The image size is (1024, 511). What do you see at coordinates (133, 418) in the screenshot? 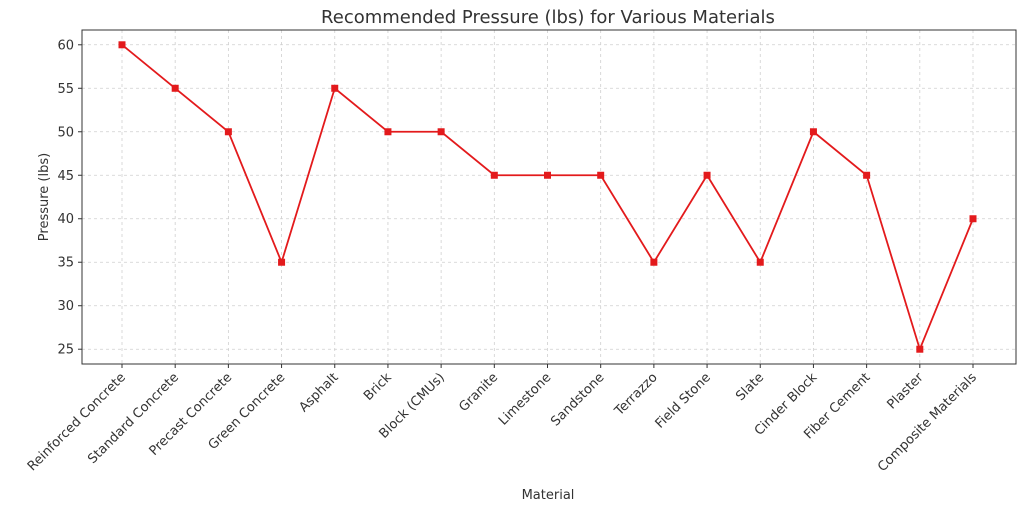
I see `x-tick-label: Standard Concrete` at bounding box center [133, 418].